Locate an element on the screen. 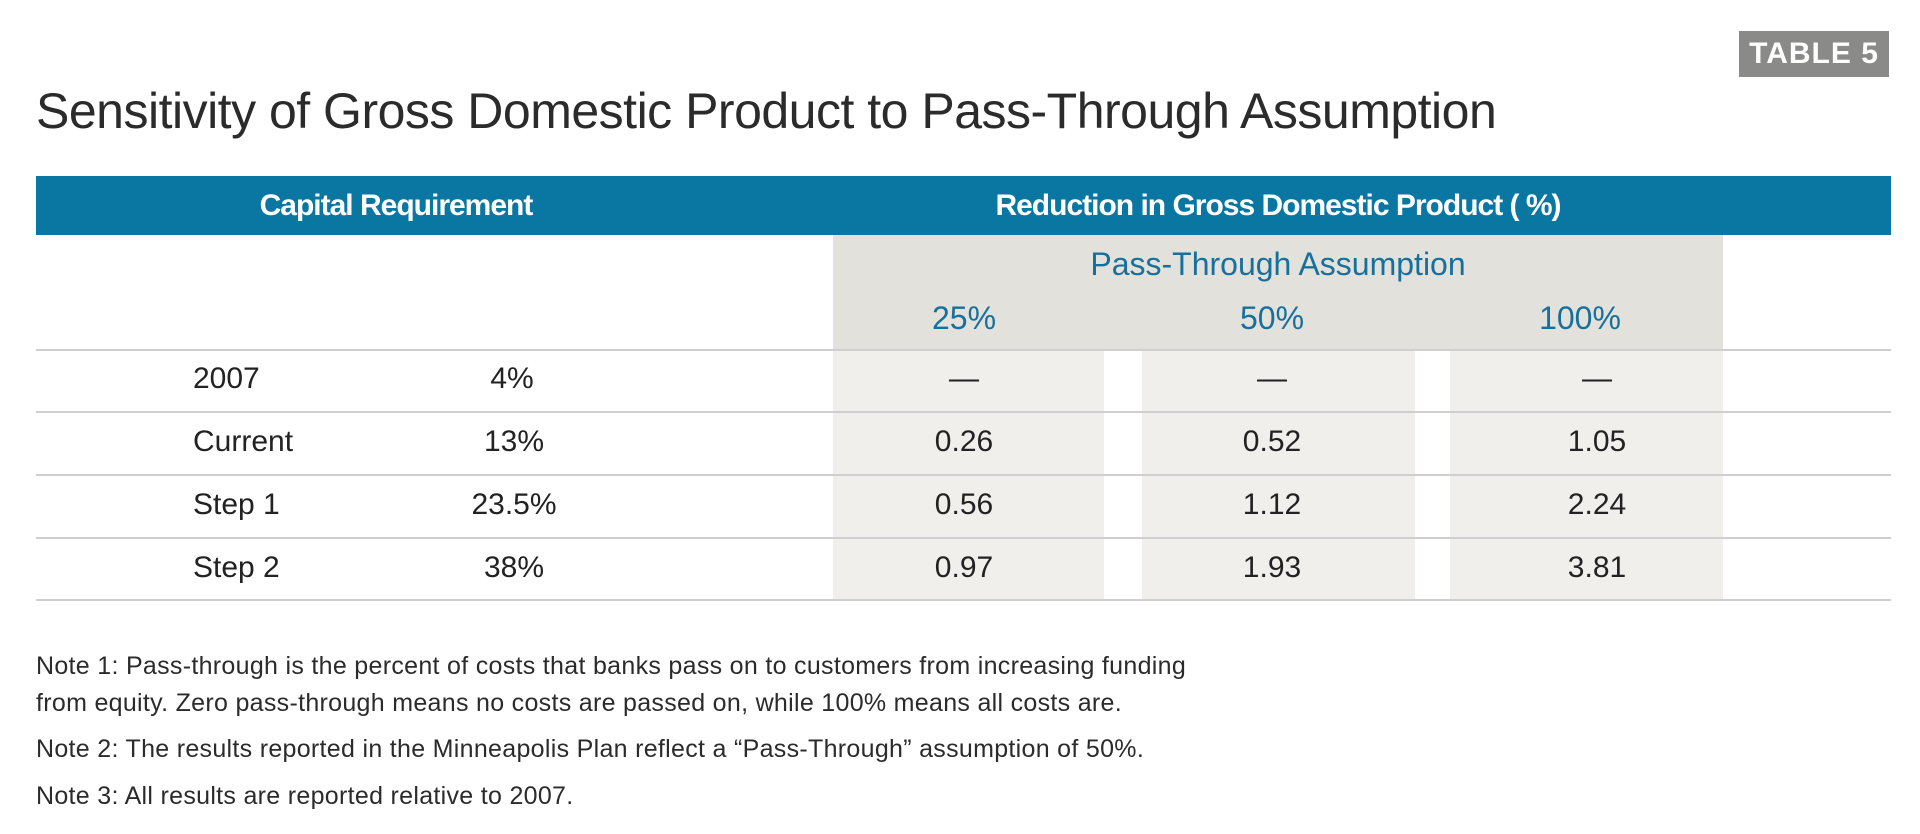 The height and width of the screenshot is (834, 1920). row-label: Step 2 is located at coordinates (236, 567).